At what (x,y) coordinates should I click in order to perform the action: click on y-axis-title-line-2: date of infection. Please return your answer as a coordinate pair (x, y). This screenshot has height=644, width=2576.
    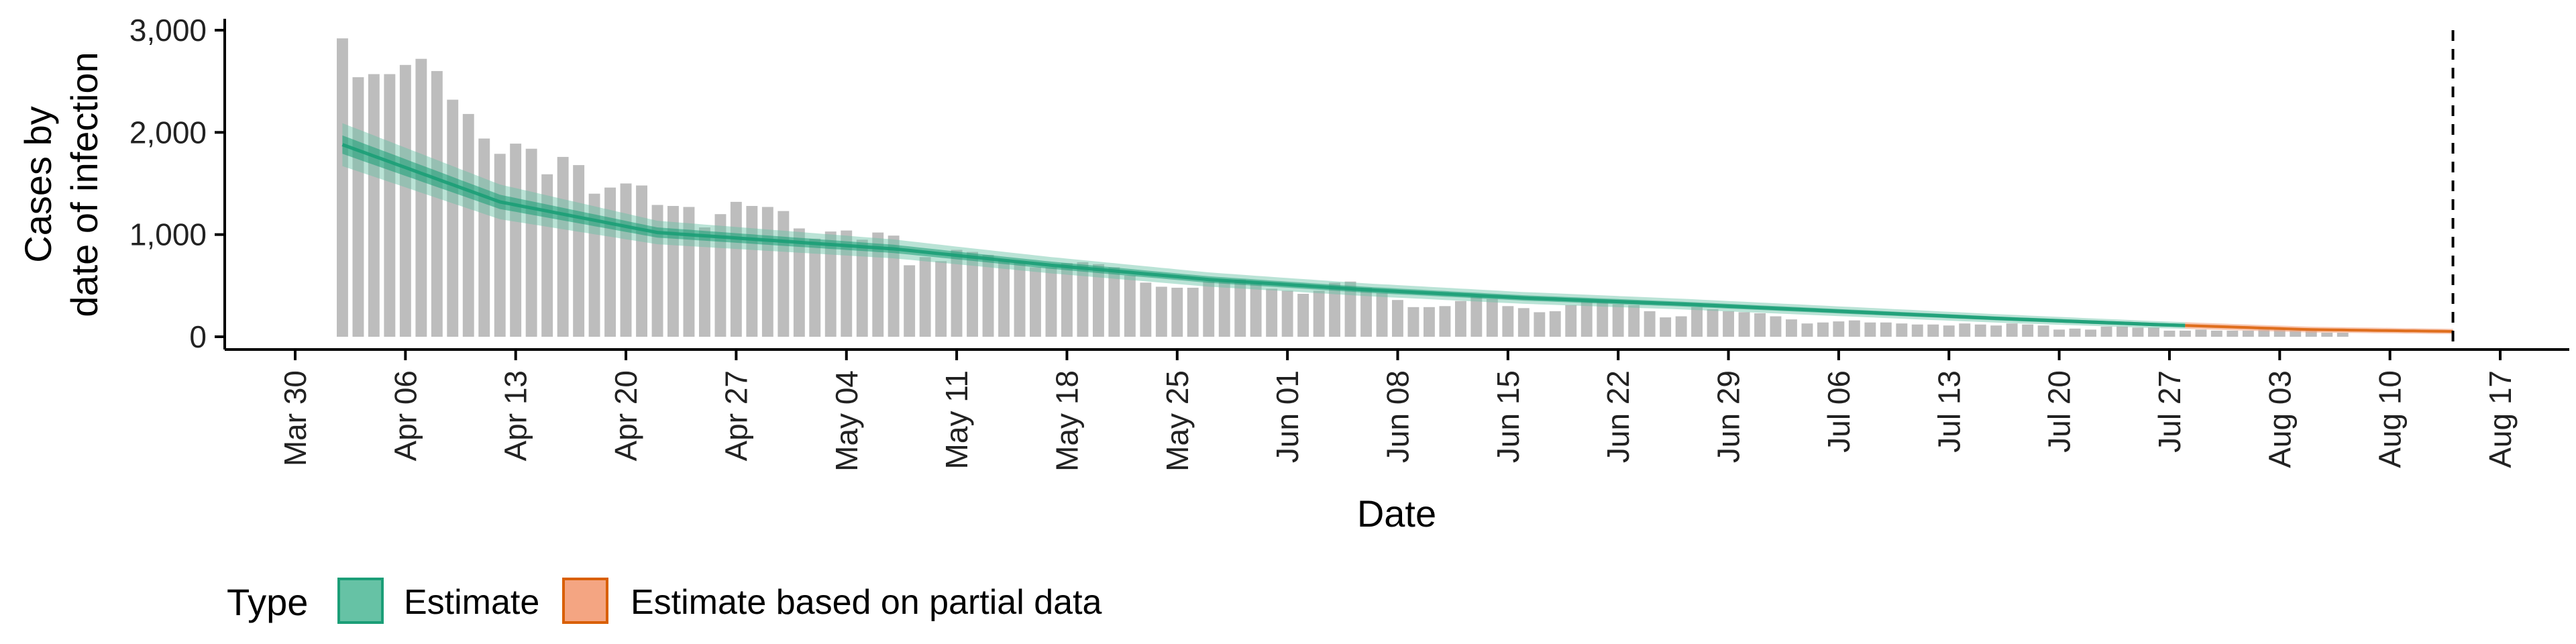
    Looking at the image, I should click on (84, 184).